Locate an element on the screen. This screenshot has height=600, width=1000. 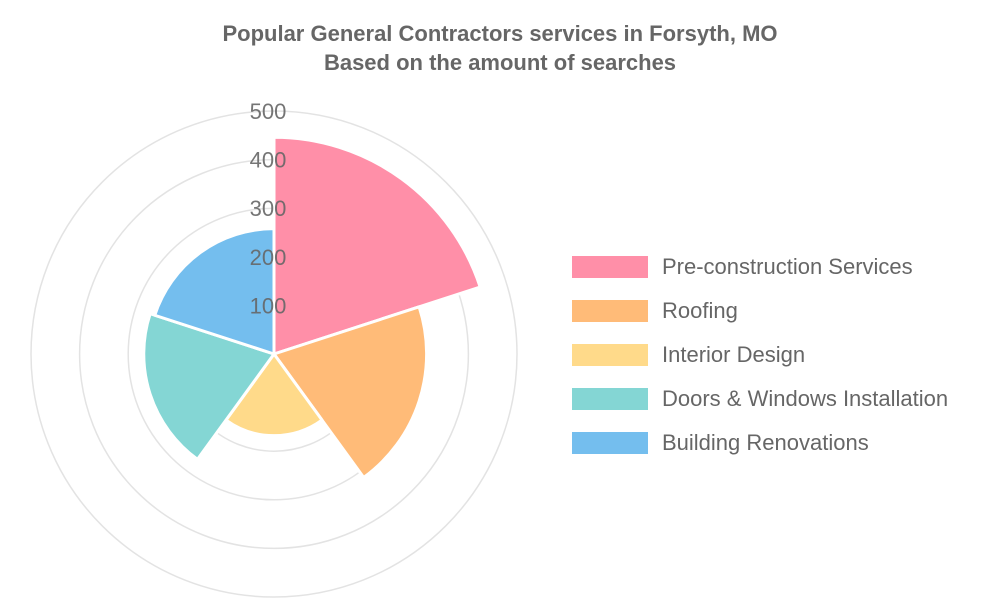
legend-label: Building Renovations is located at coordinates (765, 442).